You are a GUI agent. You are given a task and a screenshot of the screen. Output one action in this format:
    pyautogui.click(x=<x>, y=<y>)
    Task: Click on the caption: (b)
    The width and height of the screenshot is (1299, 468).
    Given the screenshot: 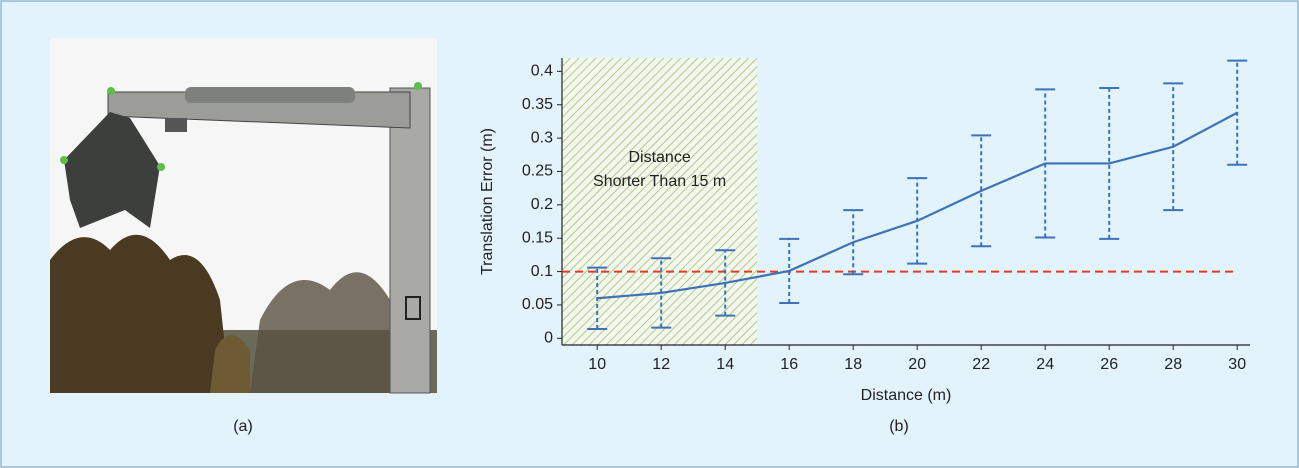 What is the action you would take?
    pyautogui.click(x=899, y=426)
    